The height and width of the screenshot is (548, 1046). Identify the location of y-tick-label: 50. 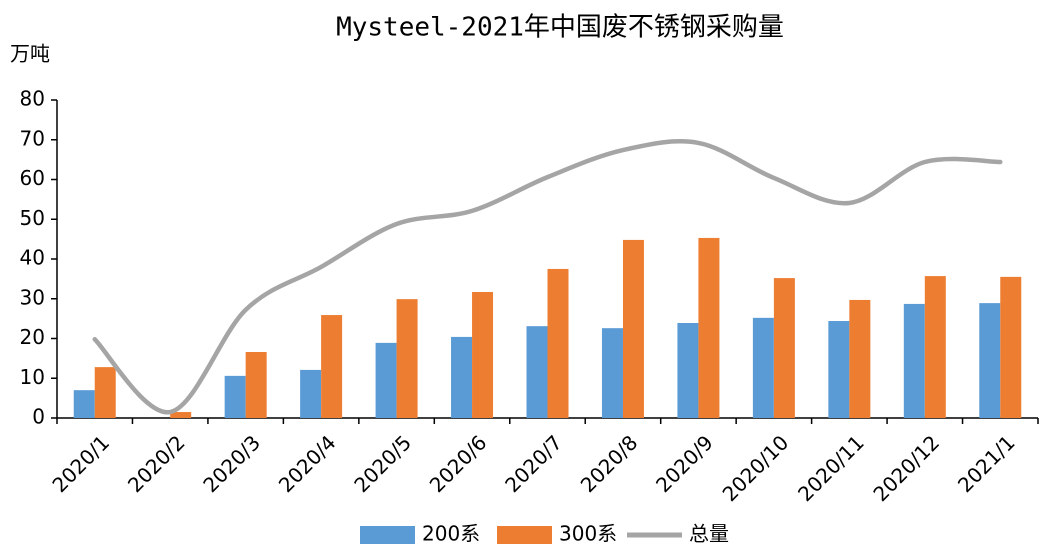
(32, 218).